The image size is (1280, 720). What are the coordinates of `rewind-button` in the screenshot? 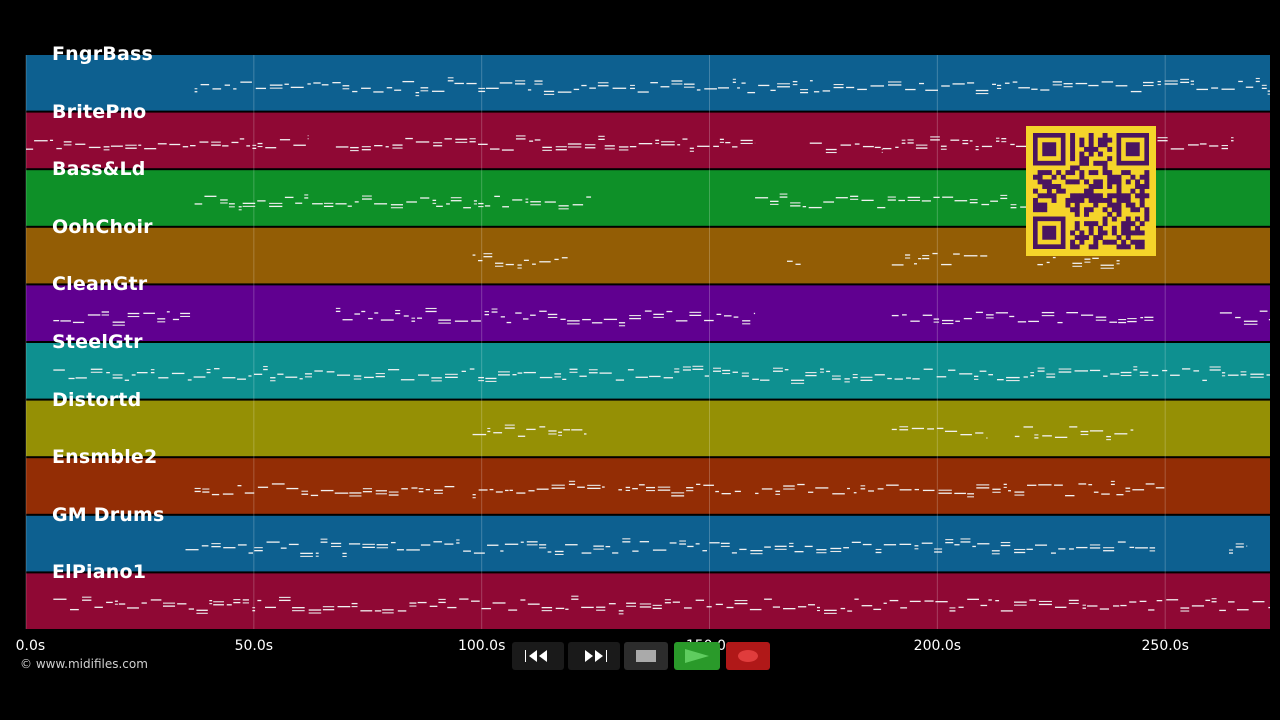 It's located at (538, 656).